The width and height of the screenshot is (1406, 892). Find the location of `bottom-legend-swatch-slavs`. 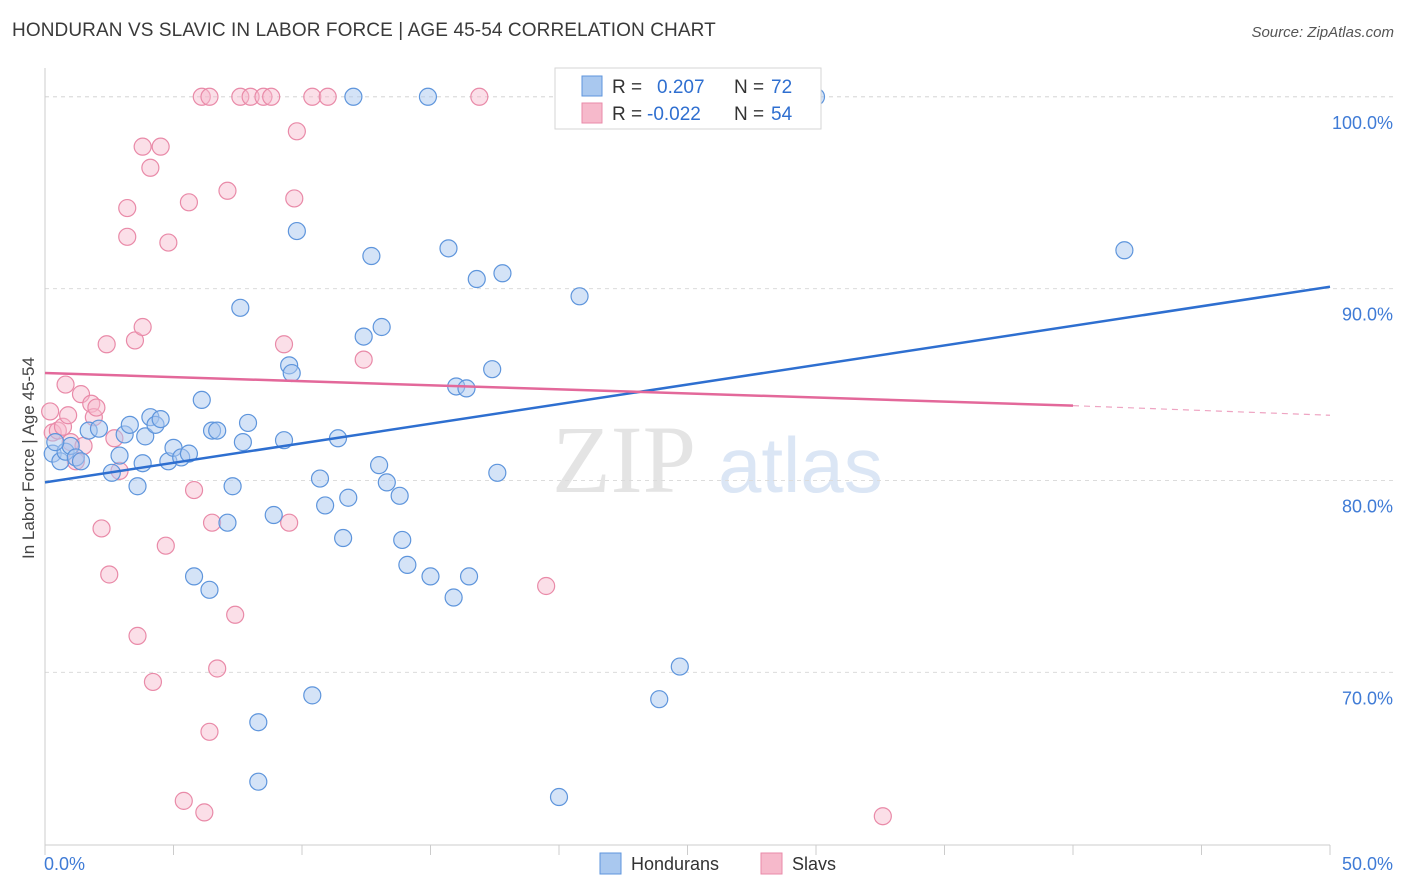

bottom-legend-swatch-slavs is located at coordinates (771, 863).